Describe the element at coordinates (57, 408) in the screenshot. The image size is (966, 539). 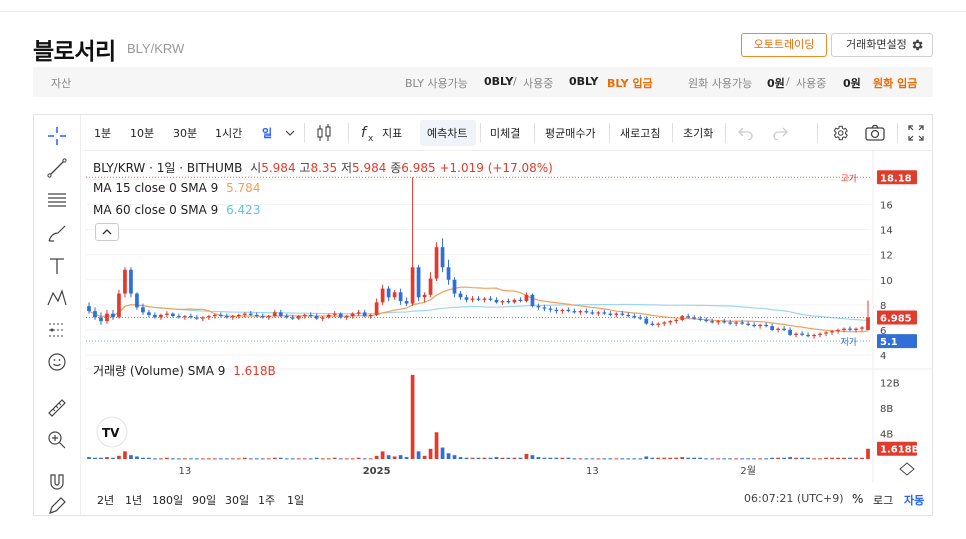
I see `ruler-tool` at that location.